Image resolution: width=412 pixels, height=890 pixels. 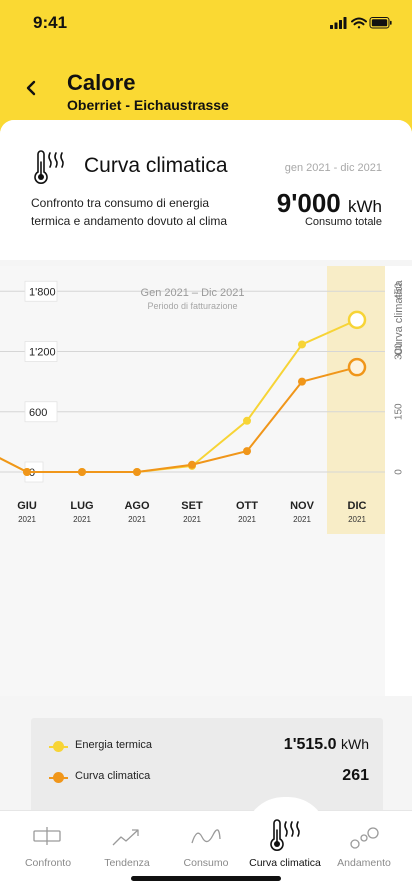 What do you see at coordinates (338, 23) in the screenshot?
I see `signal-icon` at bounding box center [338, 23].